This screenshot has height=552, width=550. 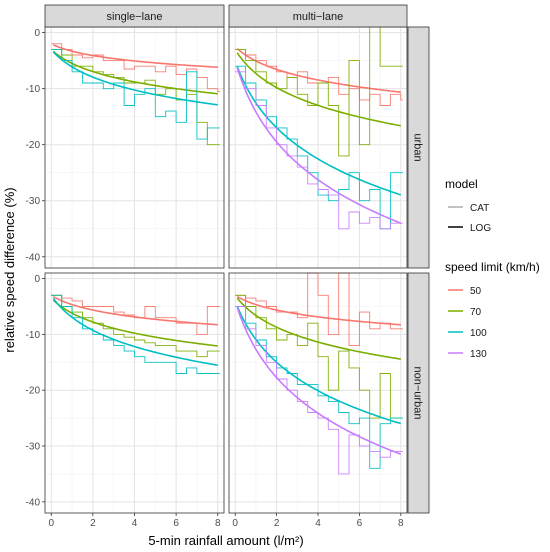 What do you see at coordinates (33, 502) in the screenshot?
I see `panel-non-urban-single-lane-y-tick-label: -40` at bounding box center [33, 502].